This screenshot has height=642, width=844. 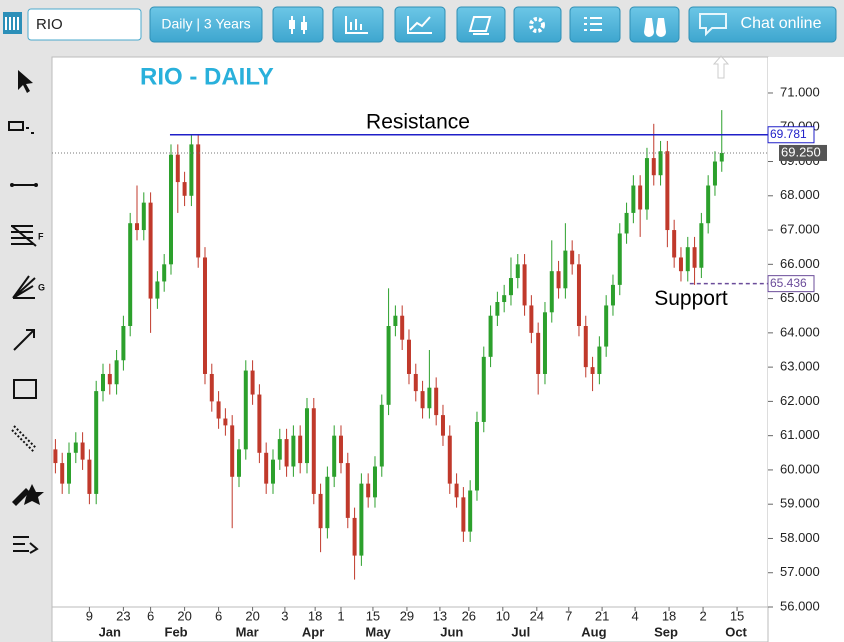 What do you see at coordinates (713, 25) in the screenshot?
I see `chat-icon` at bounding box center [713, 25].